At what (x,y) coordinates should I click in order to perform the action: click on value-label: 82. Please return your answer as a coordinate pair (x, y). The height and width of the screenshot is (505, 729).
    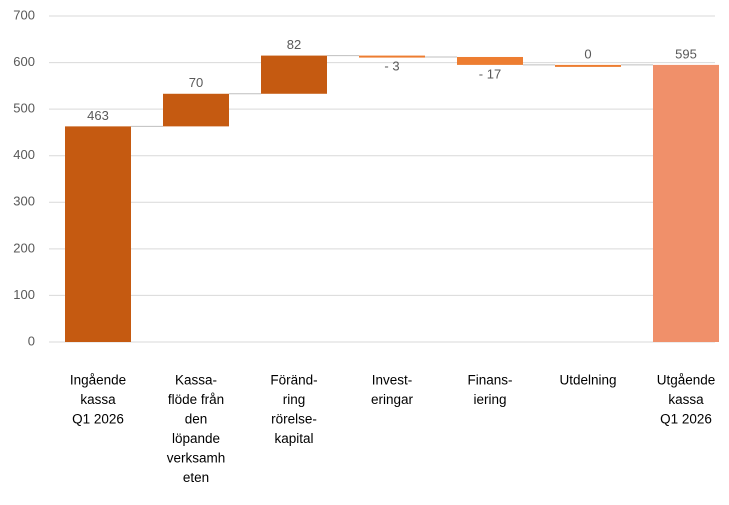
    Looking at the image, I should click on (294, 44).